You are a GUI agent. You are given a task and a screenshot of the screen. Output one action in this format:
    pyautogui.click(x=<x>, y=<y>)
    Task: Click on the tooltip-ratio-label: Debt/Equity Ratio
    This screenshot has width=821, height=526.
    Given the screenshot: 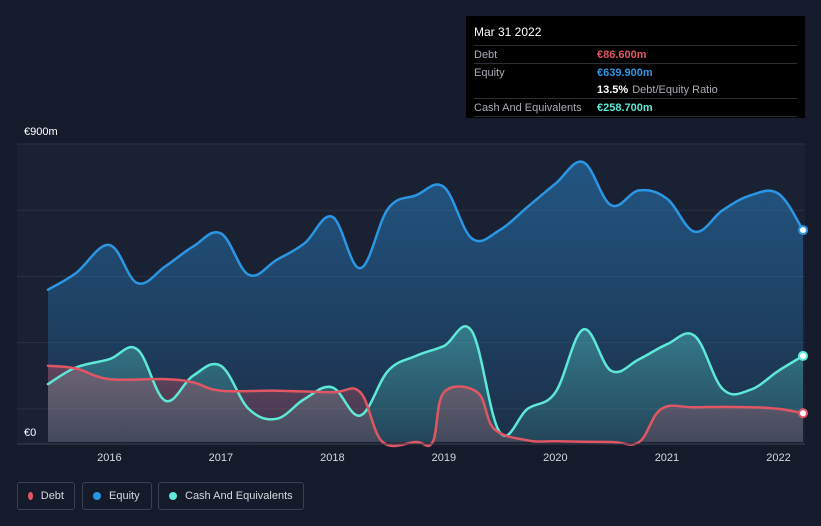 What is the action you would take?
    pyautogui.click(x=675, y=89)
    